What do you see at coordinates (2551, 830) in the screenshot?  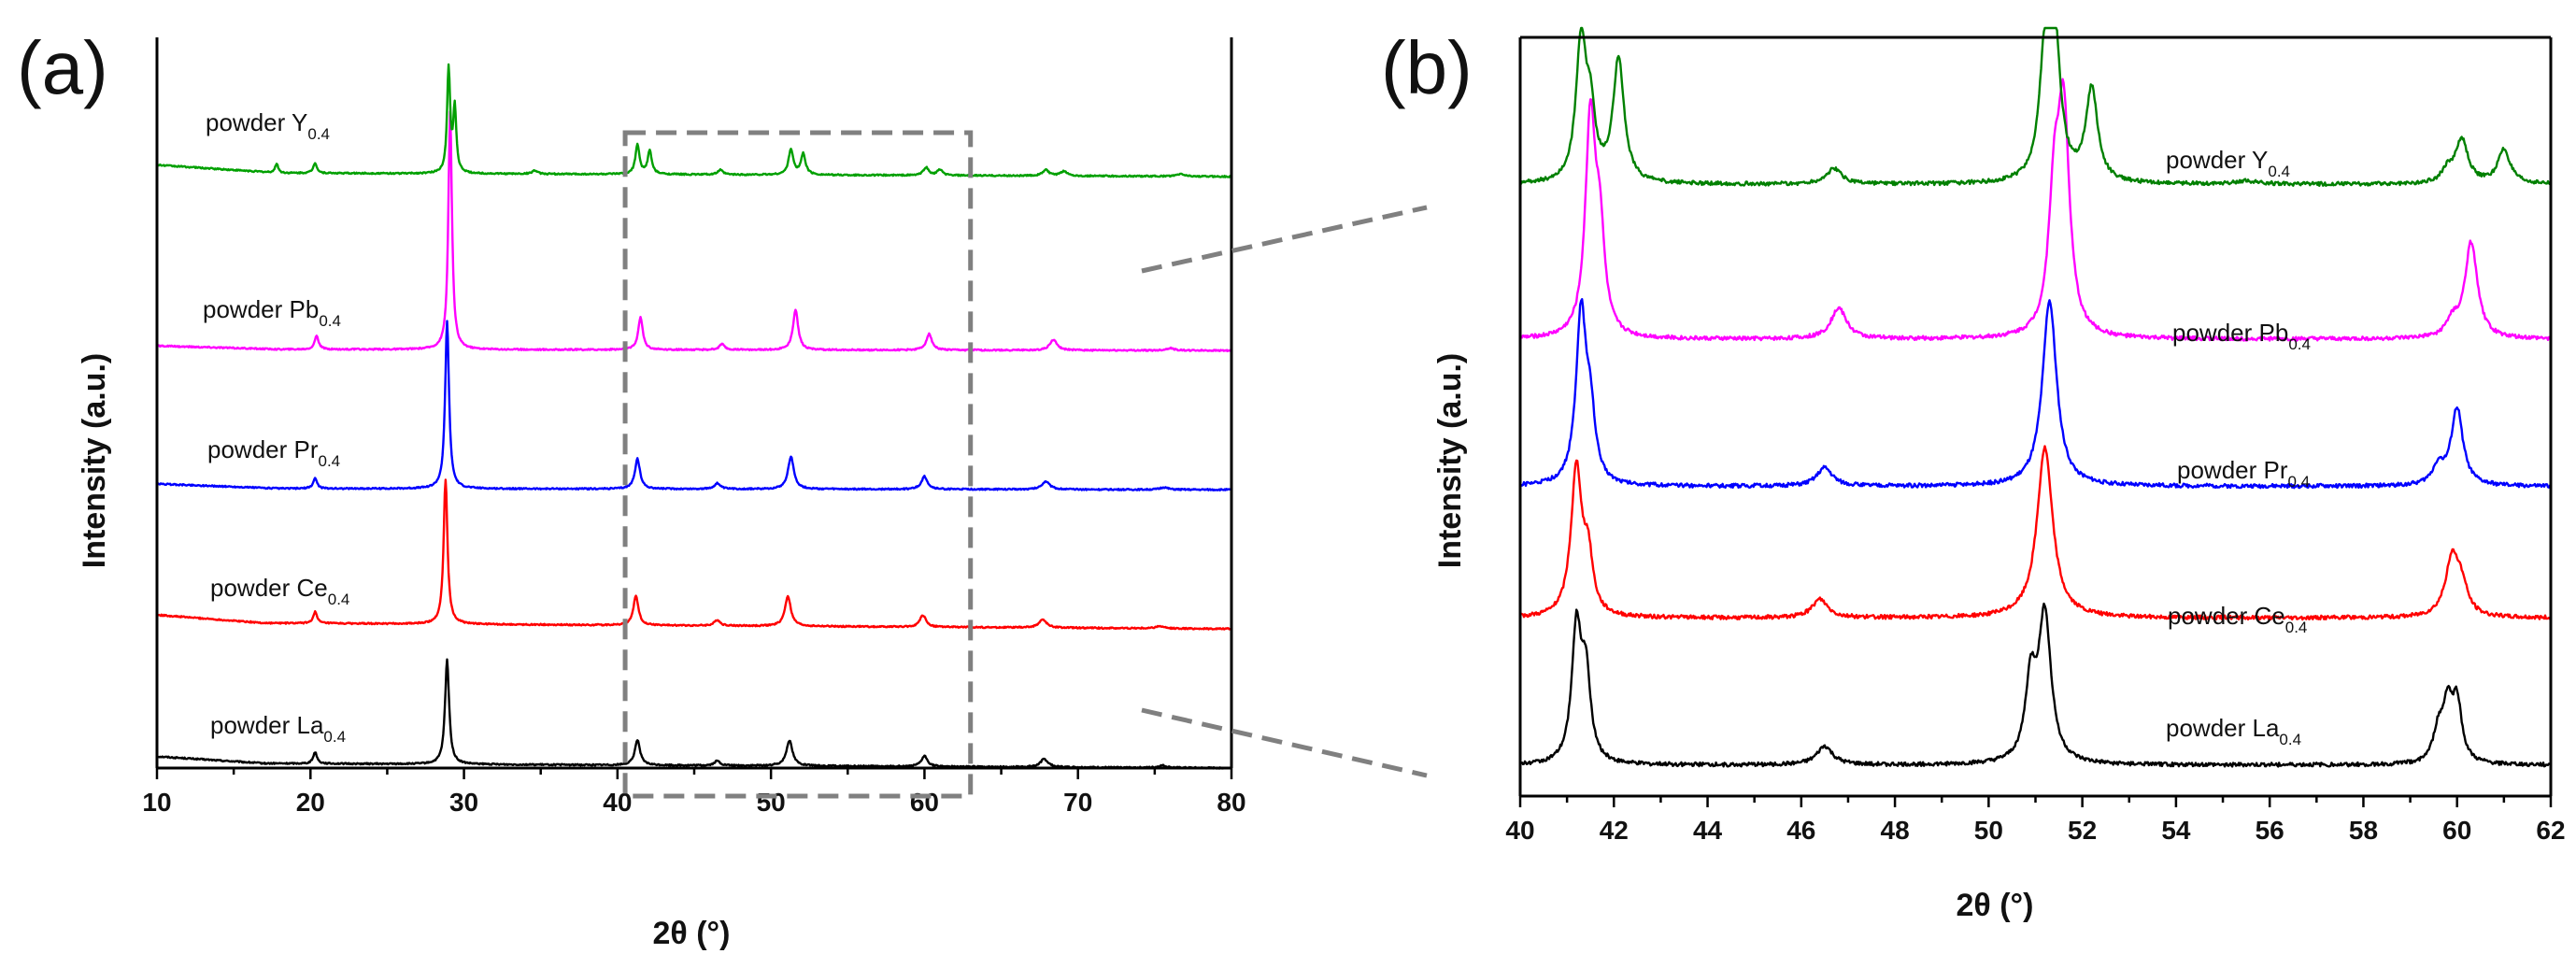 I see `x-tick-label: 62` at bounding box center [2551, 830].